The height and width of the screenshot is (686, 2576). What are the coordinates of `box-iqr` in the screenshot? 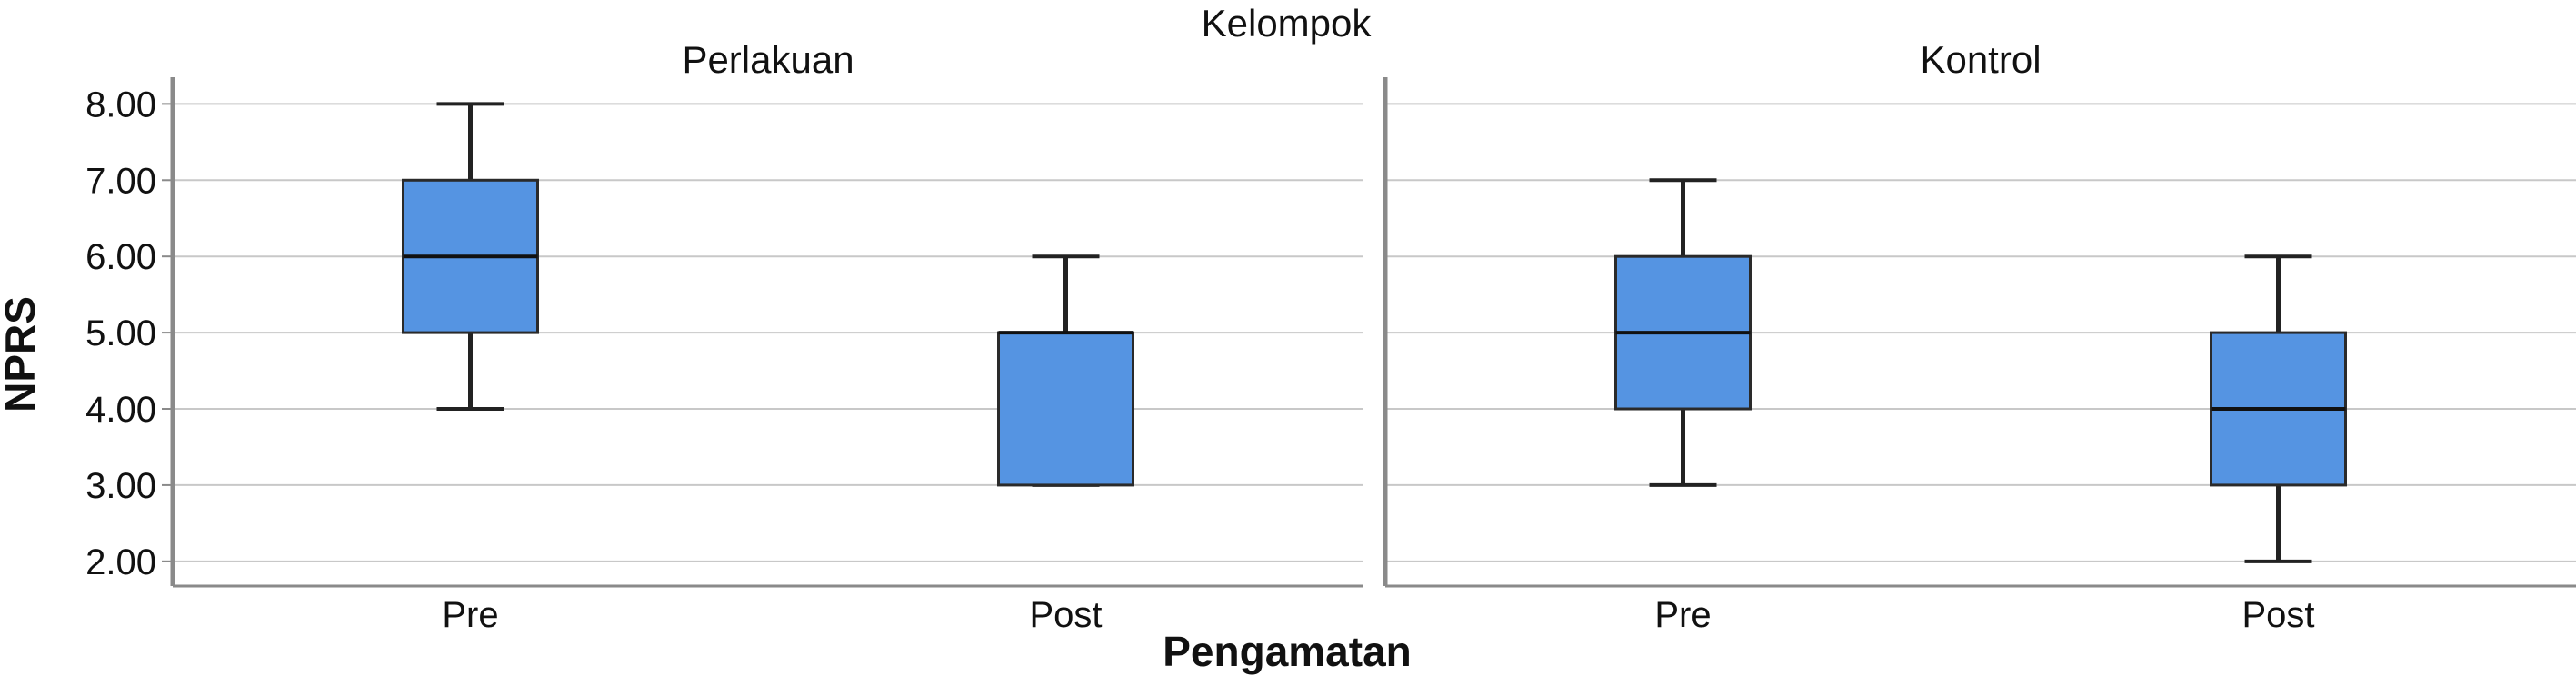 It's located at (1065, 409).